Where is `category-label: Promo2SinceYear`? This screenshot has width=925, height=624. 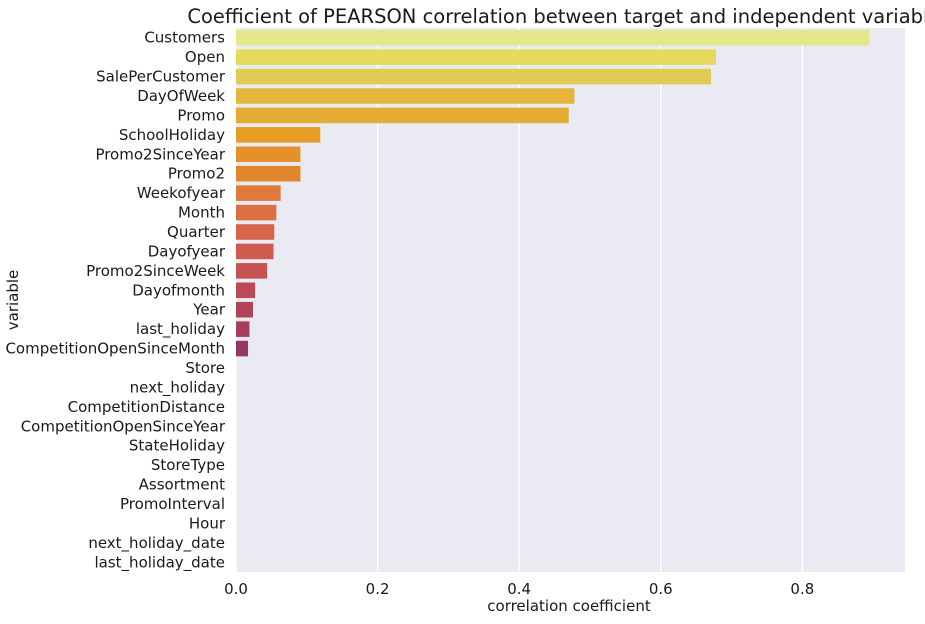
category-label: Promo2SinceYear is located at coordinates (160, 154).